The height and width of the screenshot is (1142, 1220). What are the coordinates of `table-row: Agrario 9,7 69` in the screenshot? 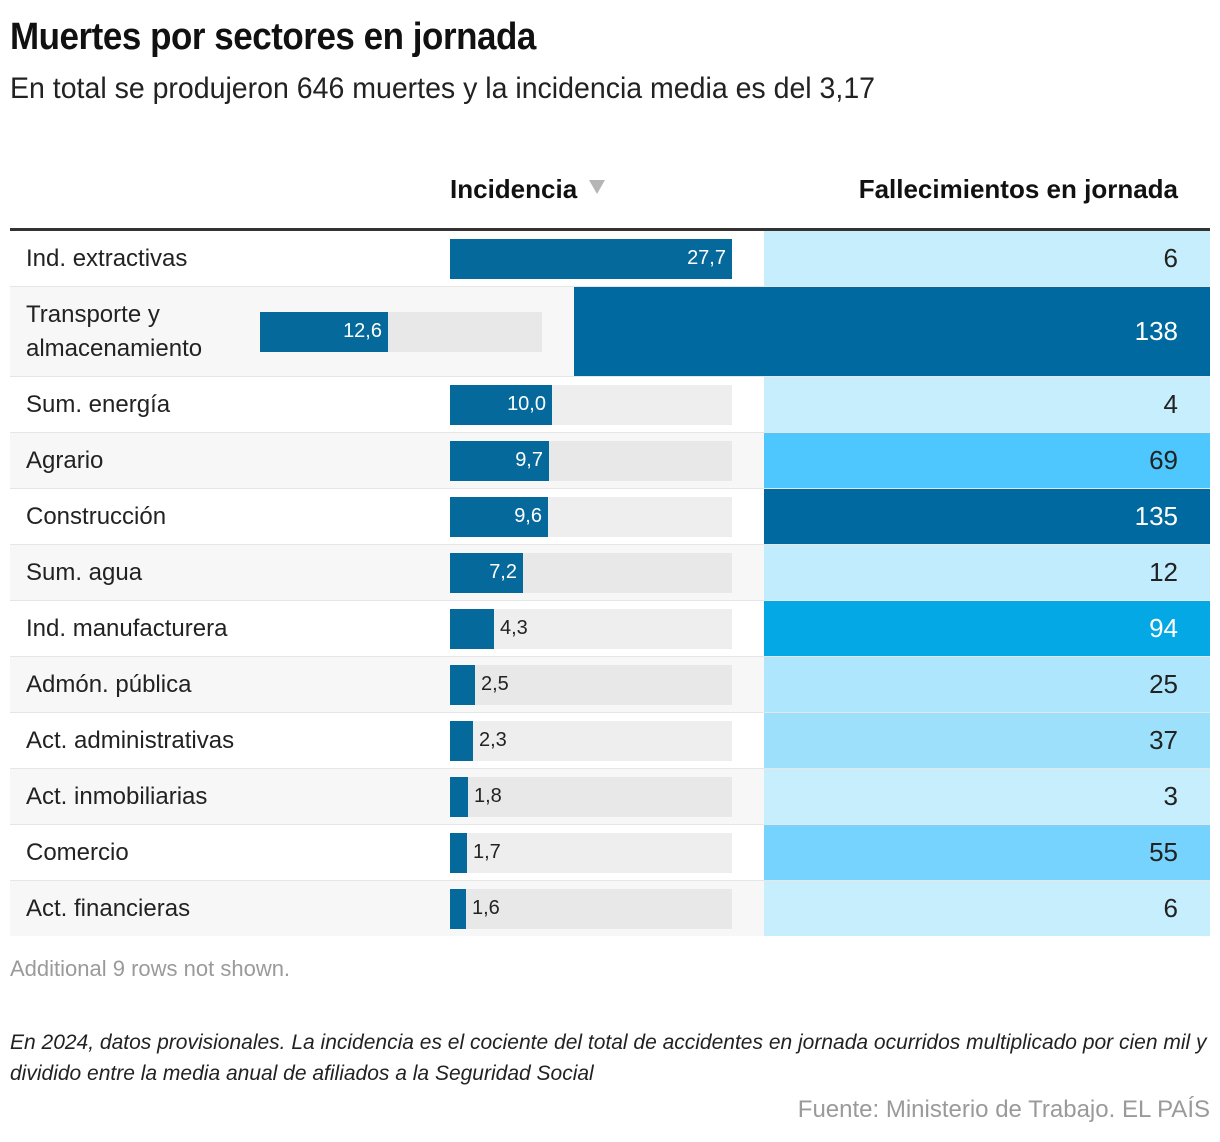 It's located at (610, 461).